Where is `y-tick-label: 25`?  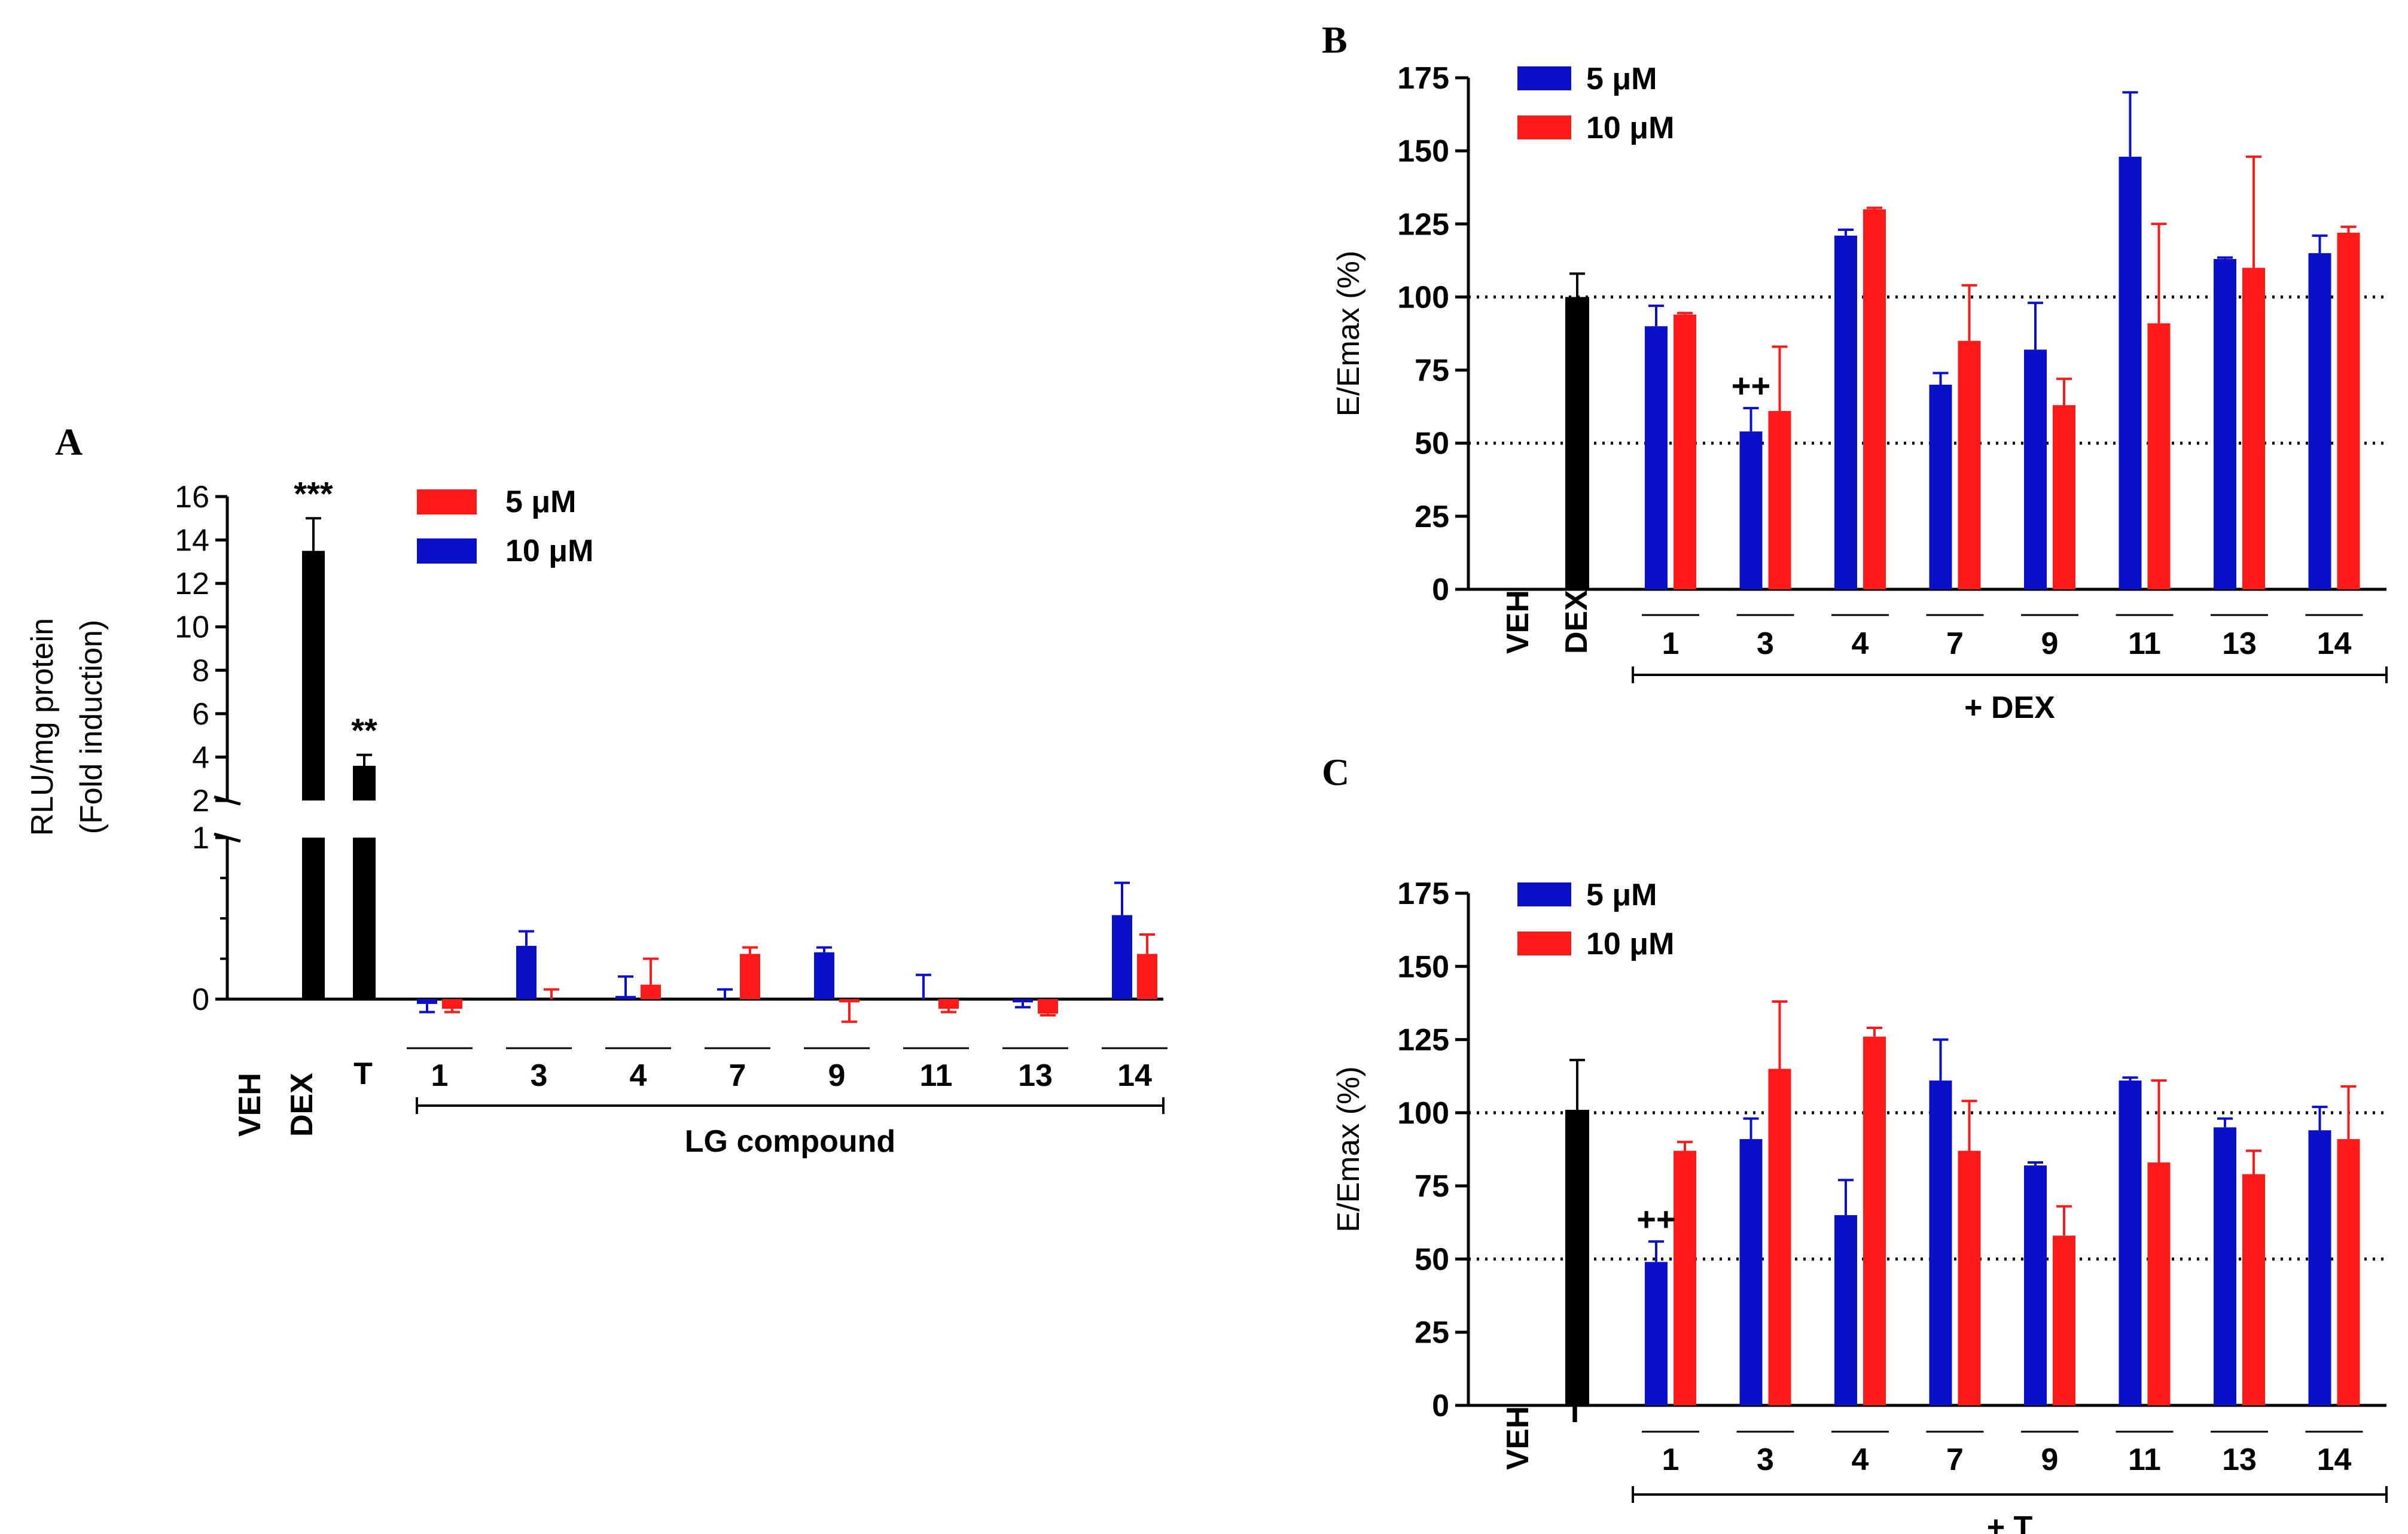
y-tick-label: 25 is located at coordinates (1432, 517).